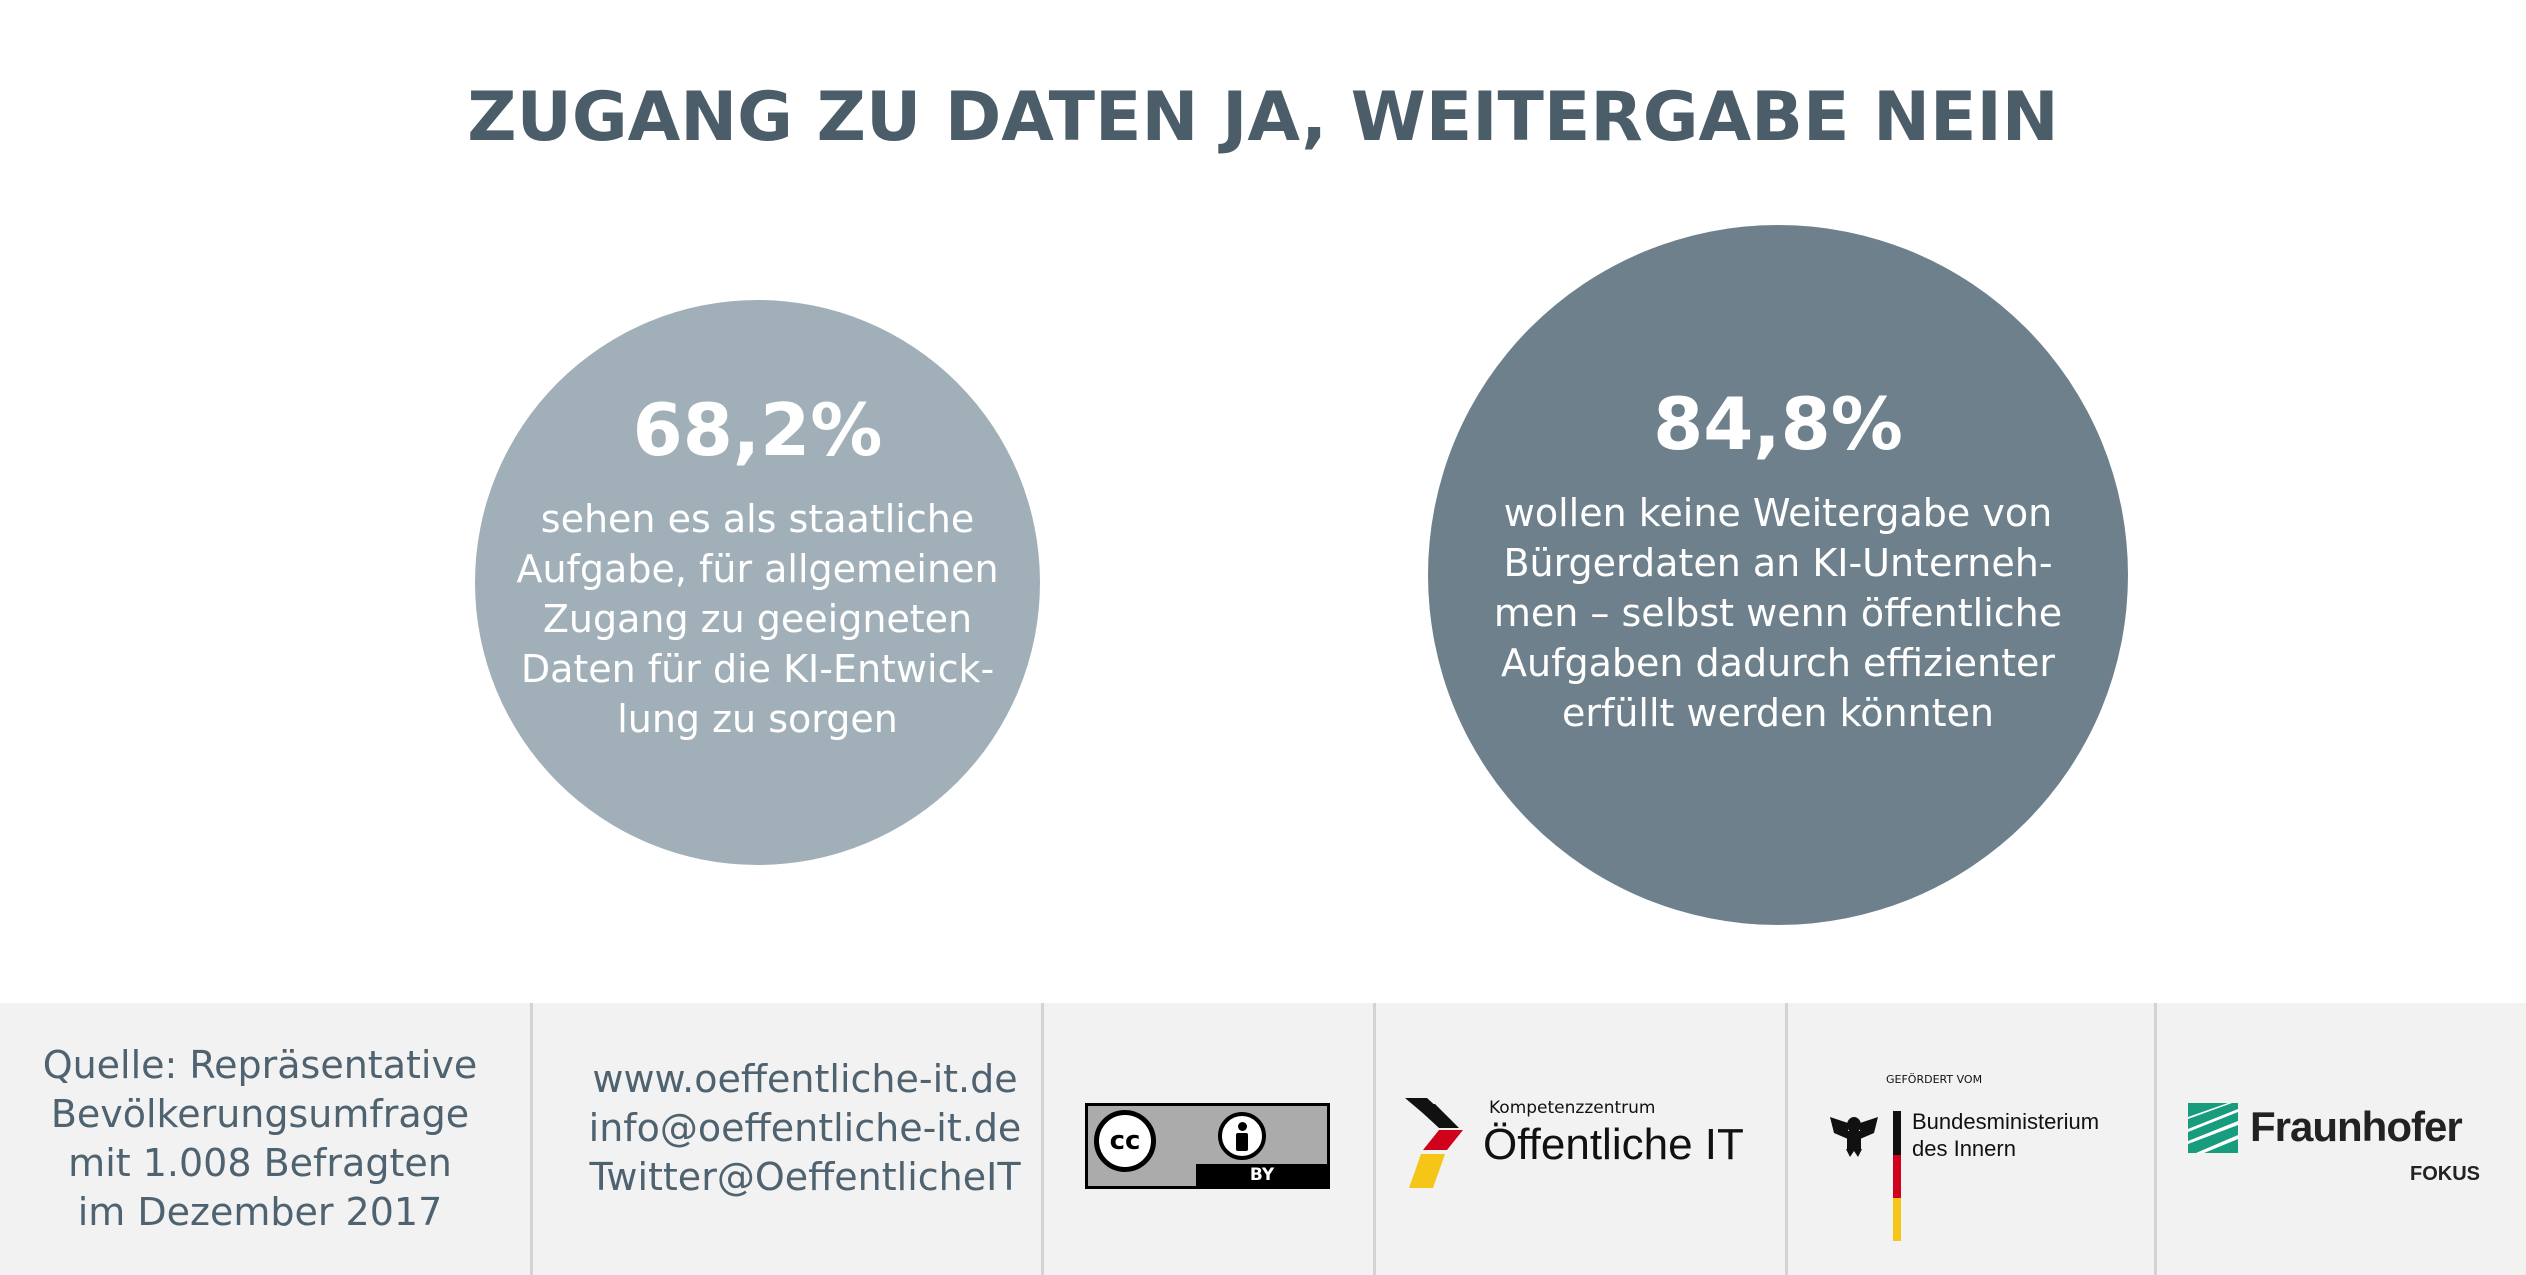  Describe the element at coordinates (1778, 613) in the screenshot. I see `stat-description-line: men – selbst wenn öffentliche` at that location.